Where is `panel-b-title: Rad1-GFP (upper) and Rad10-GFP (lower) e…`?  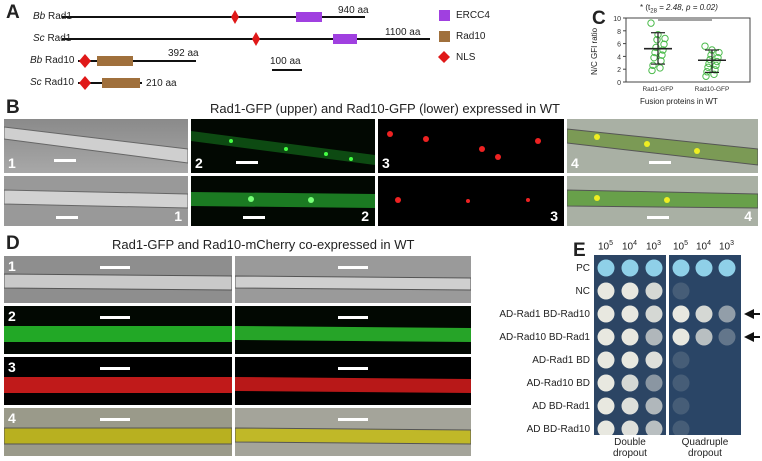
panel-b-title: Rad1-GFP (upper) and Rad10-GFP (lower) e… is located at coordinates (385, 108).